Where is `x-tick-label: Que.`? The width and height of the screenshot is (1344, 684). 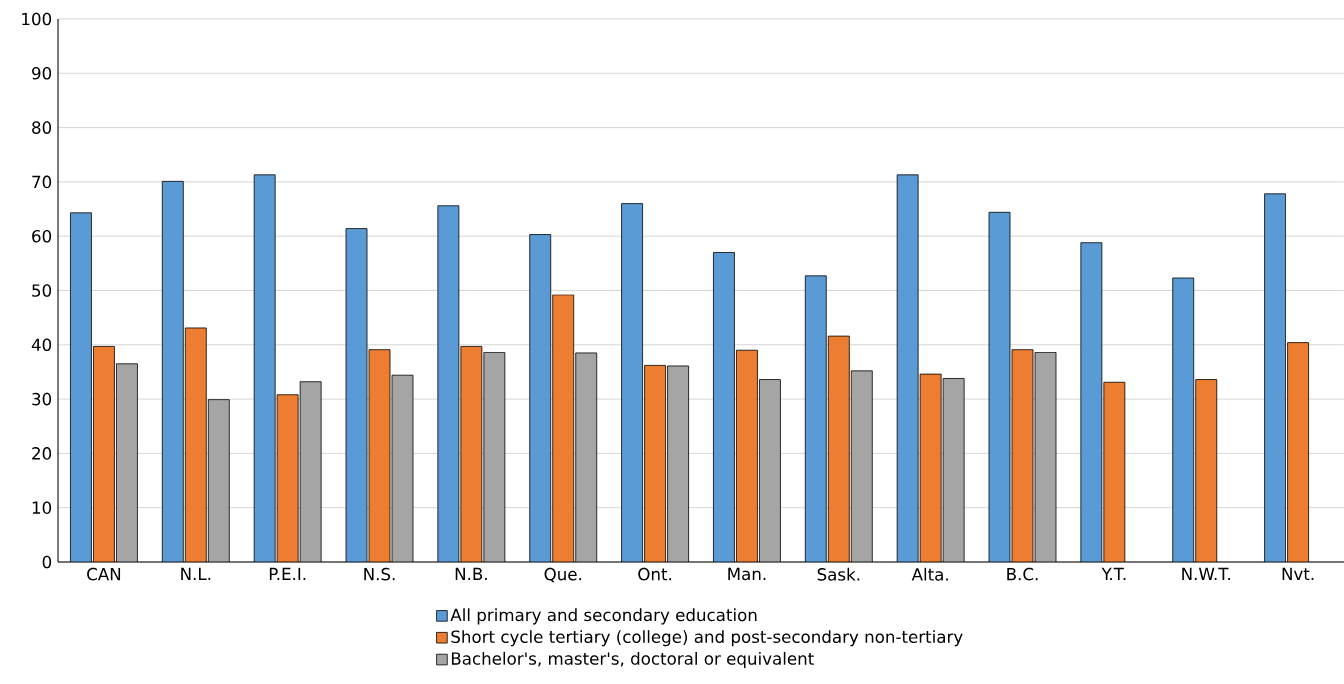 x-tick-label: Que. is located at coordinates (563, 575).